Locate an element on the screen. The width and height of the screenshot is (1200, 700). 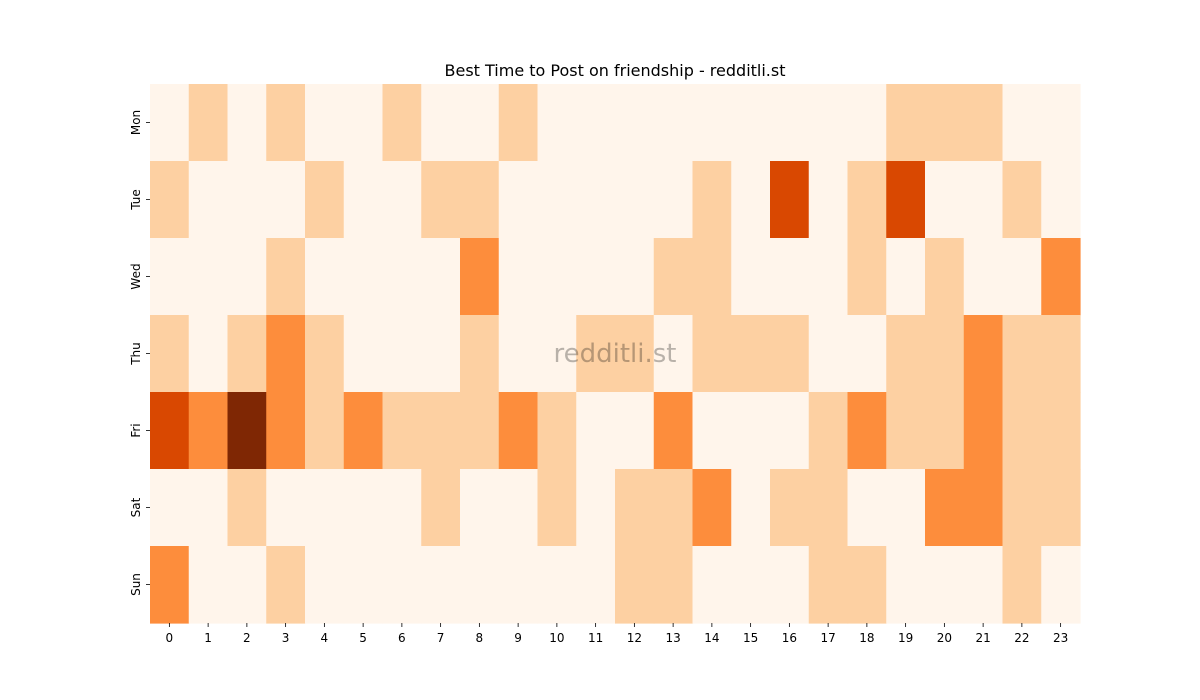
x-tick-label: 16 is located at coordinates (789, 638).